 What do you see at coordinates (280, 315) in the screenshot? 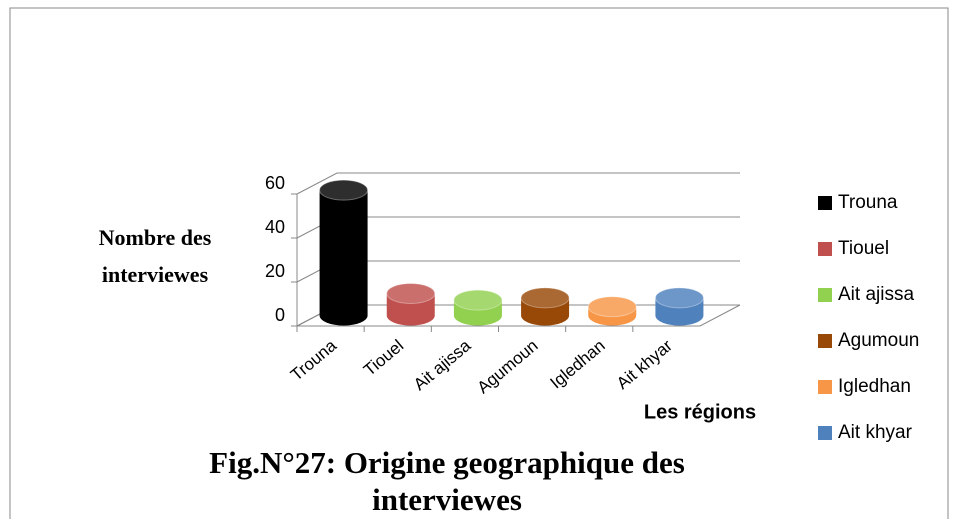
I see `y-tick-label: 0` at bounding box center [280, 315].